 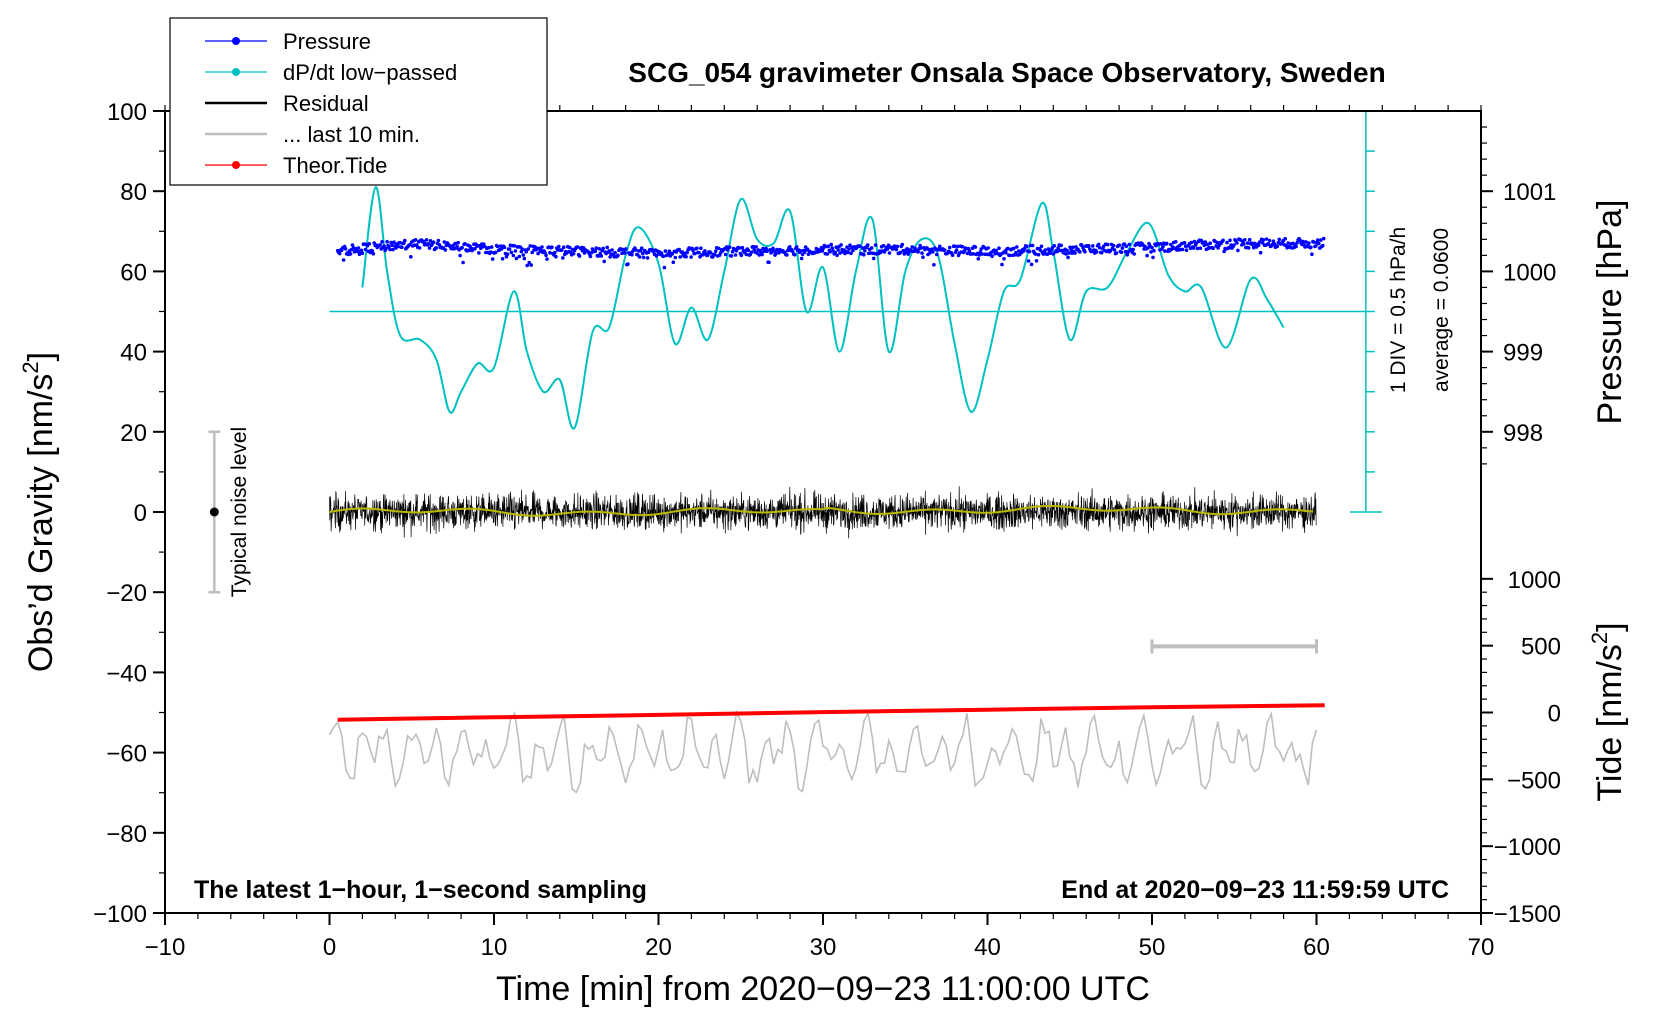 What do you see at coordinates (133, 272) in the screenshot?
I see `y-tick-label: 60` at bounding box center [133, 272].